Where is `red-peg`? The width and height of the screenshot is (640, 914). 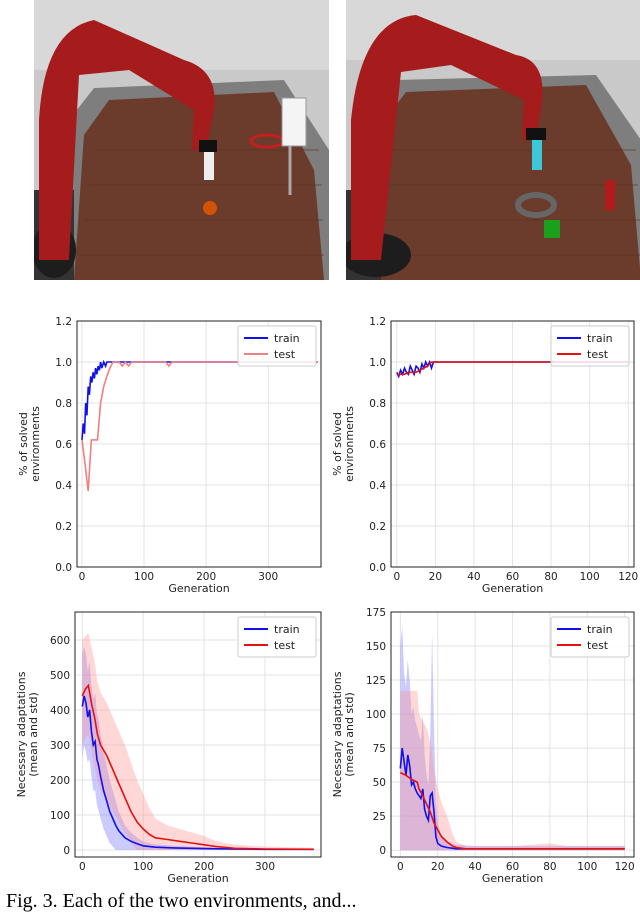
red-peg is located at coordinates (610, 195).